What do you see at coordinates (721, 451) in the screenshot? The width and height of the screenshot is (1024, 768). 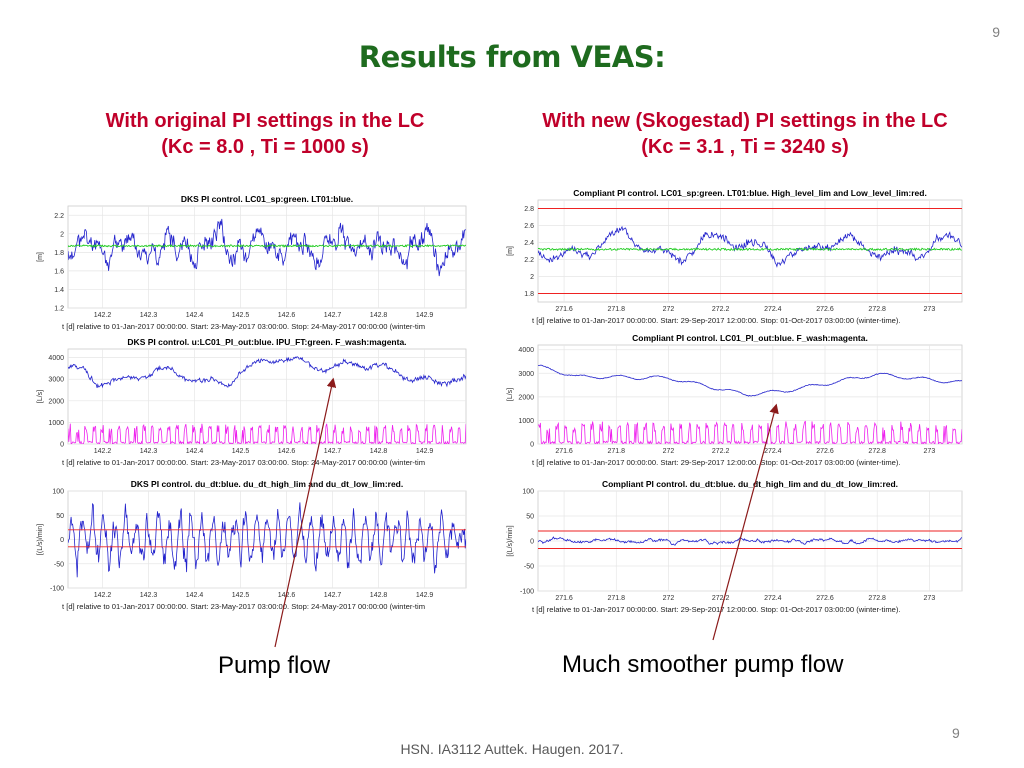 I see `right-flow-xtick-label: 272.2` at bounding box center [721, 451].